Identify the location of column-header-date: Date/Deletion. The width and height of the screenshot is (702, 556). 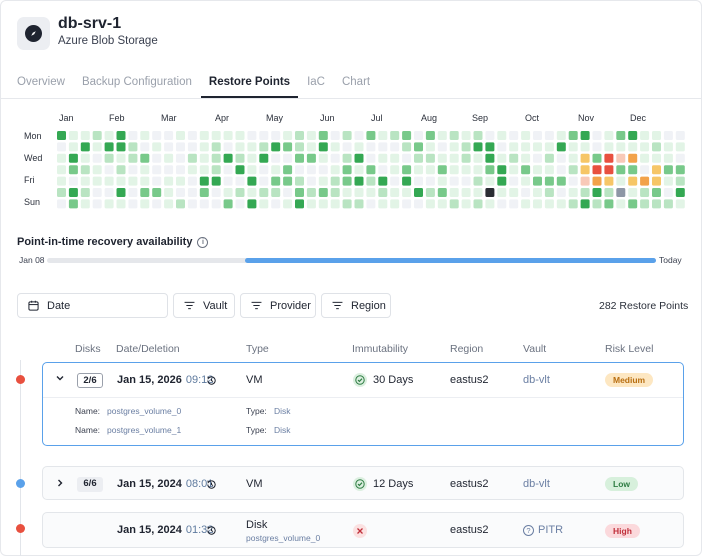
(148, 349).